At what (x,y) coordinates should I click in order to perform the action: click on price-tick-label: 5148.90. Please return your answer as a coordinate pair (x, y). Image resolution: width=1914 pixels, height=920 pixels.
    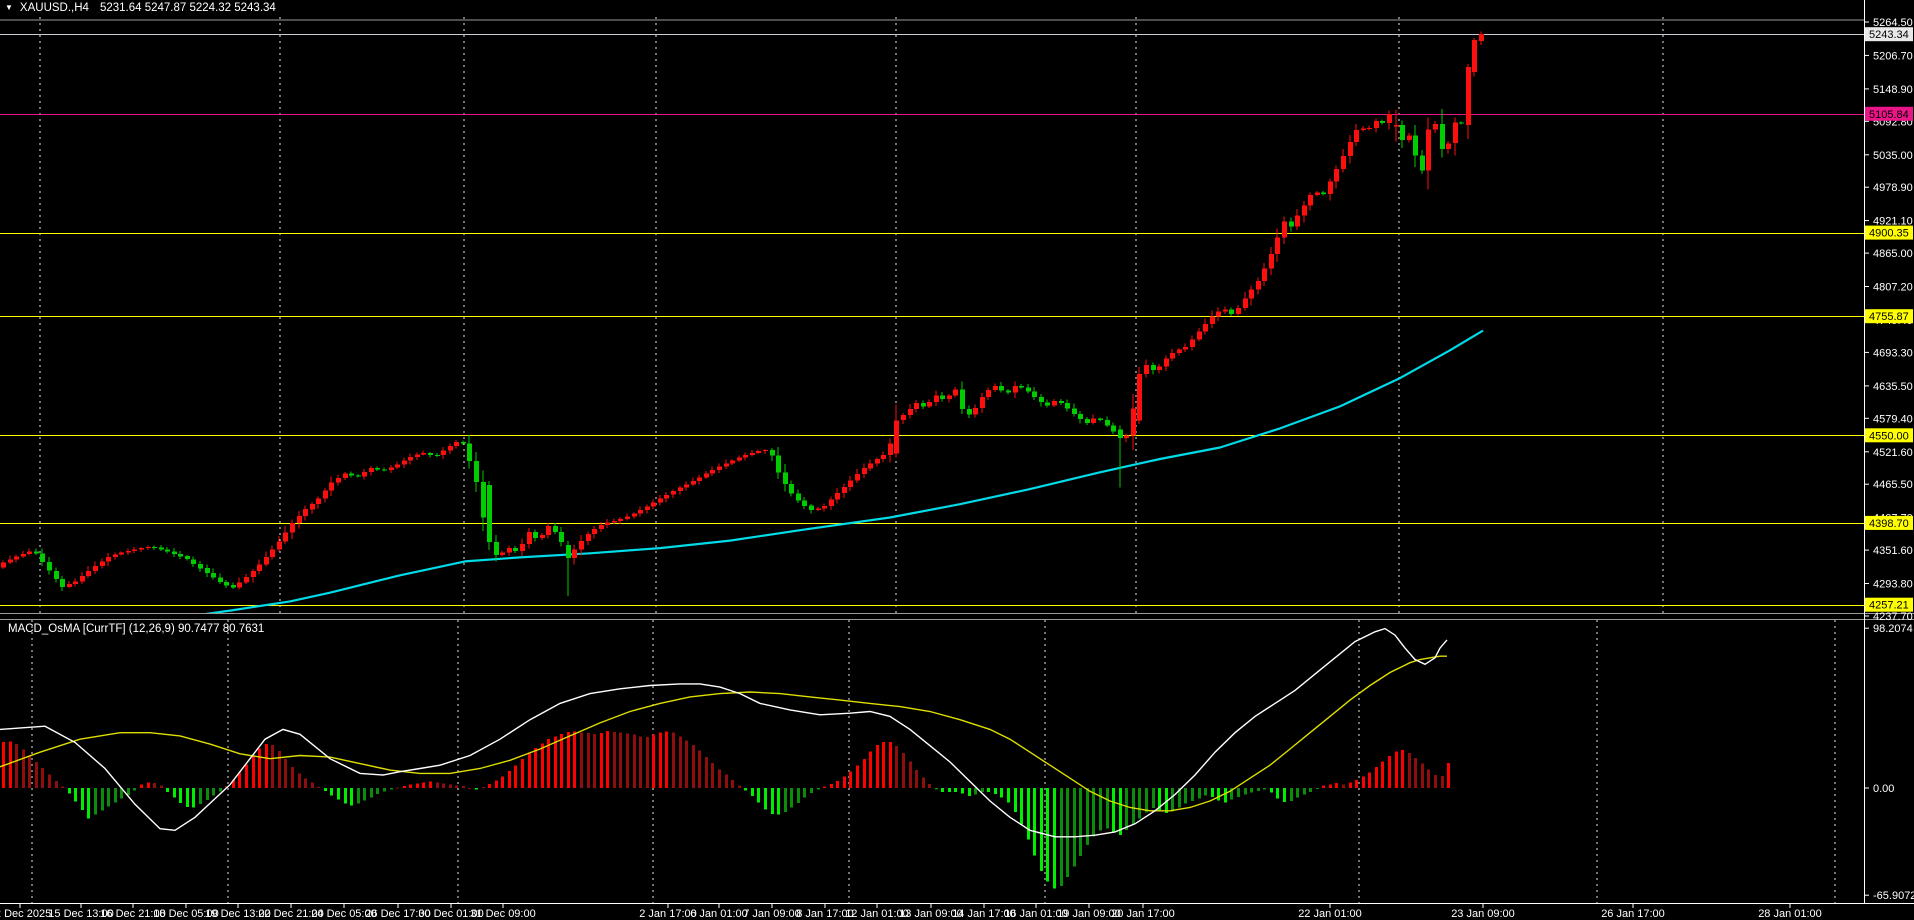
    Looking at the image, I should click on (1893, 90).